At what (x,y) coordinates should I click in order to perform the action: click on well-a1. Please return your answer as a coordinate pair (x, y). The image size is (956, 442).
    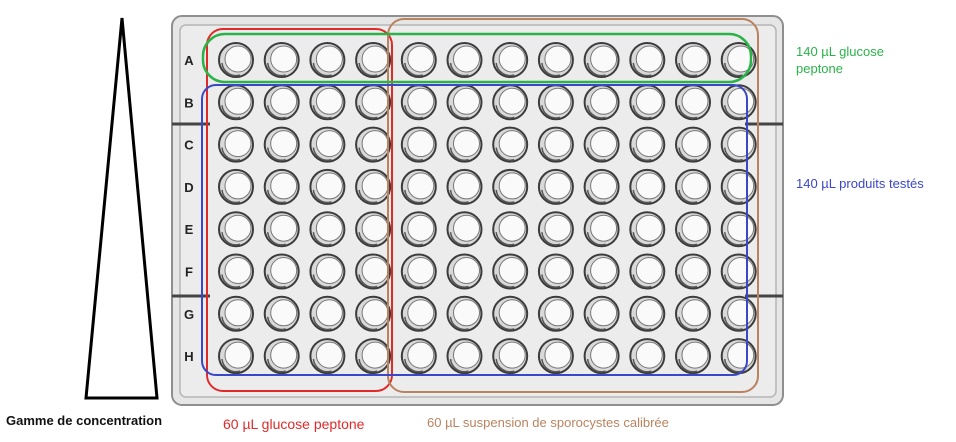
    Looking at the image, I should click on (236, 60).